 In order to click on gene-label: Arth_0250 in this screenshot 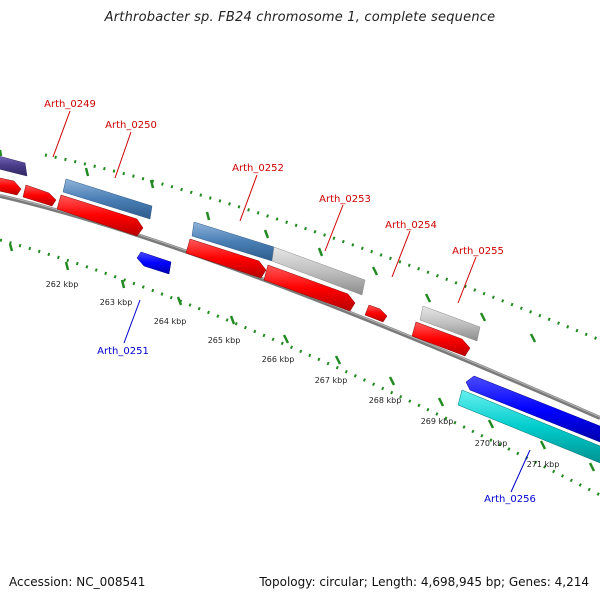, I will do `click(131, 125)`.